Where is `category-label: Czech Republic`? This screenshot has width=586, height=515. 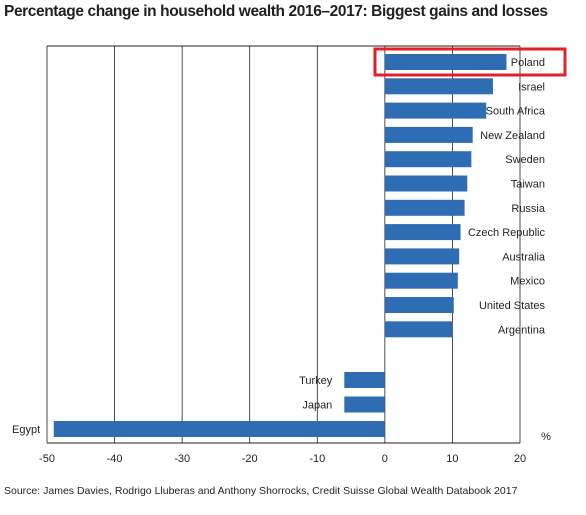
category-label: Czech Republic is located at coordinates (507, 233).